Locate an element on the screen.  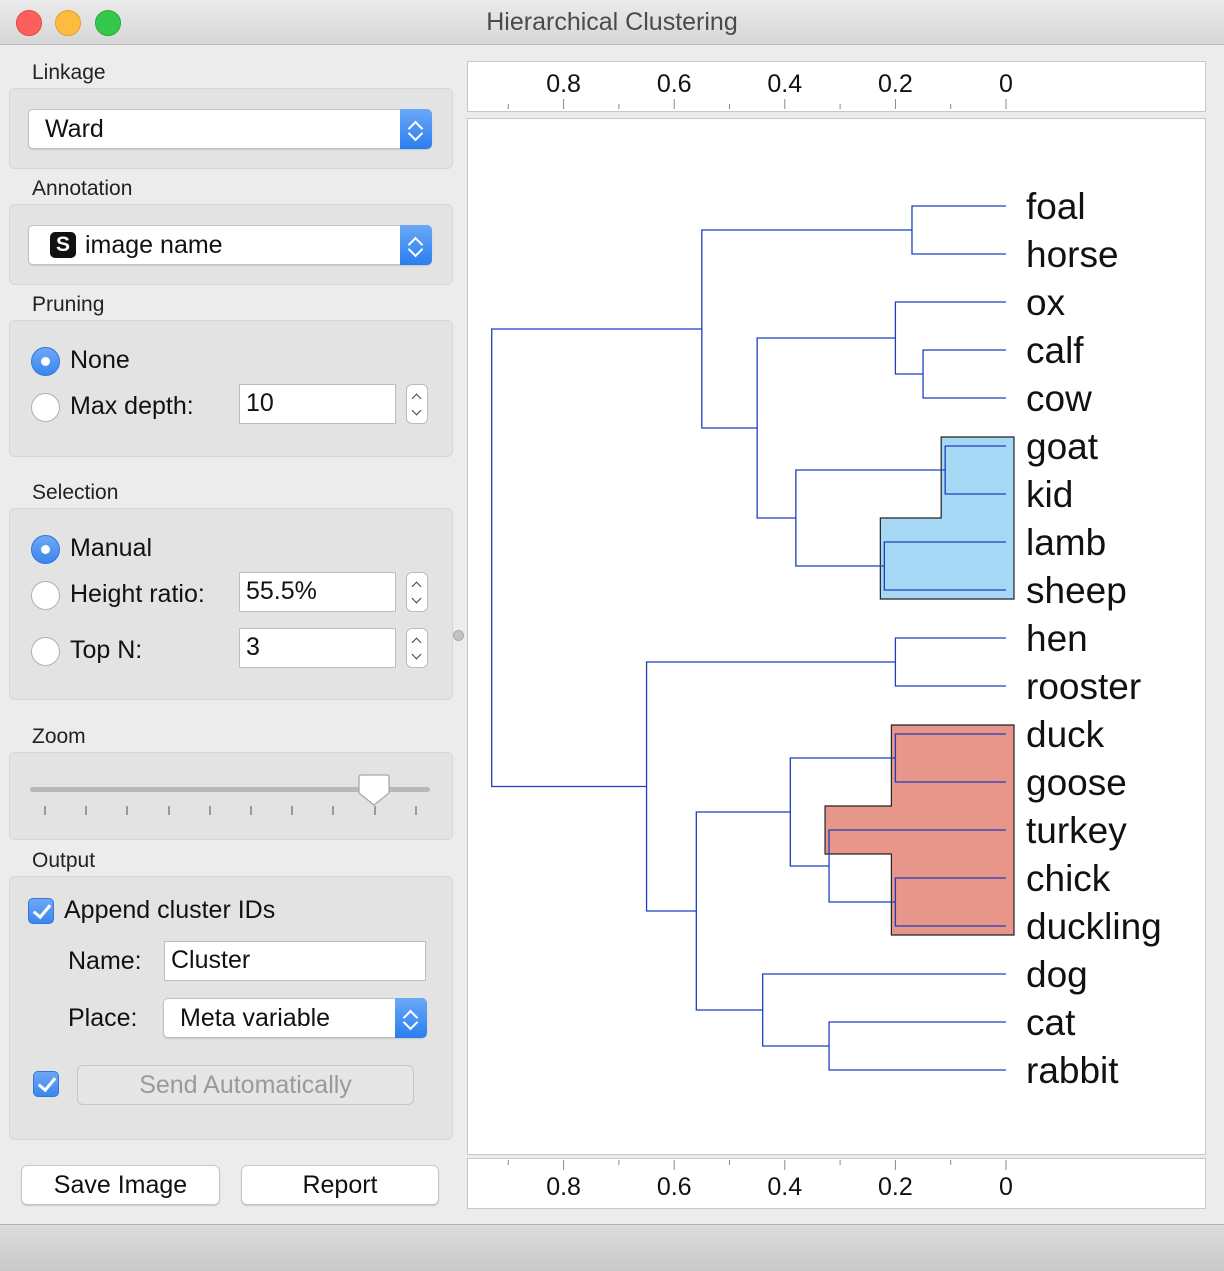
output-label: Output is located at coordinates (64, 860).